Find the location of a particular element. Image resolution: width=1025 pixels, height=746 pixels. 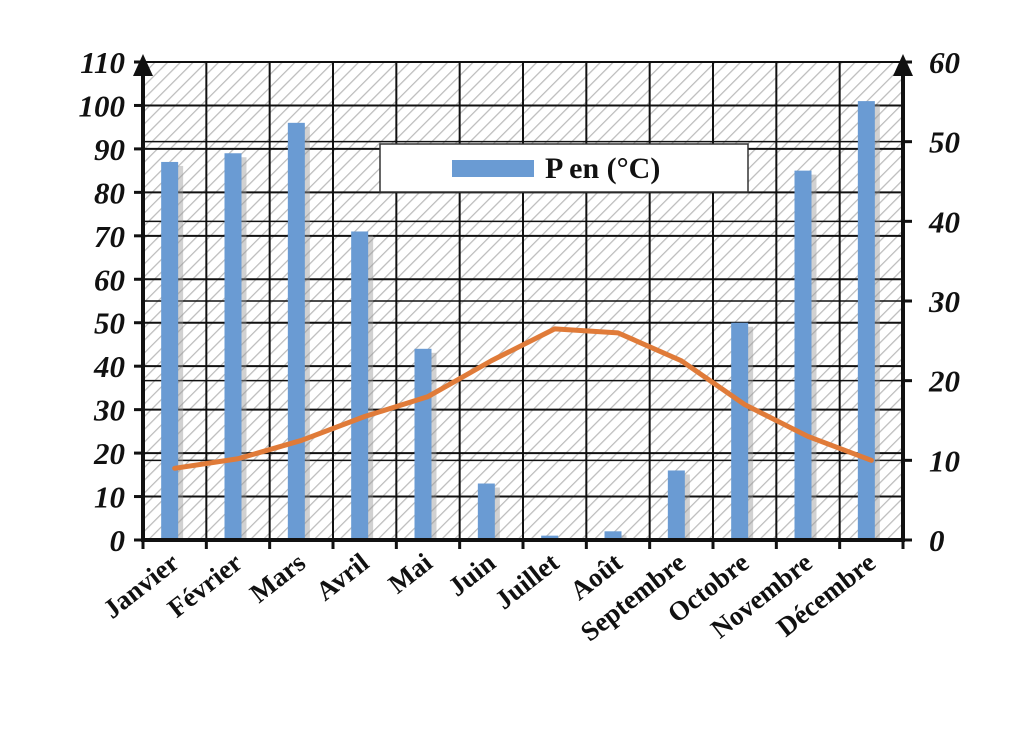

x-label-mars: Mars is located at coordinates (277, 577).